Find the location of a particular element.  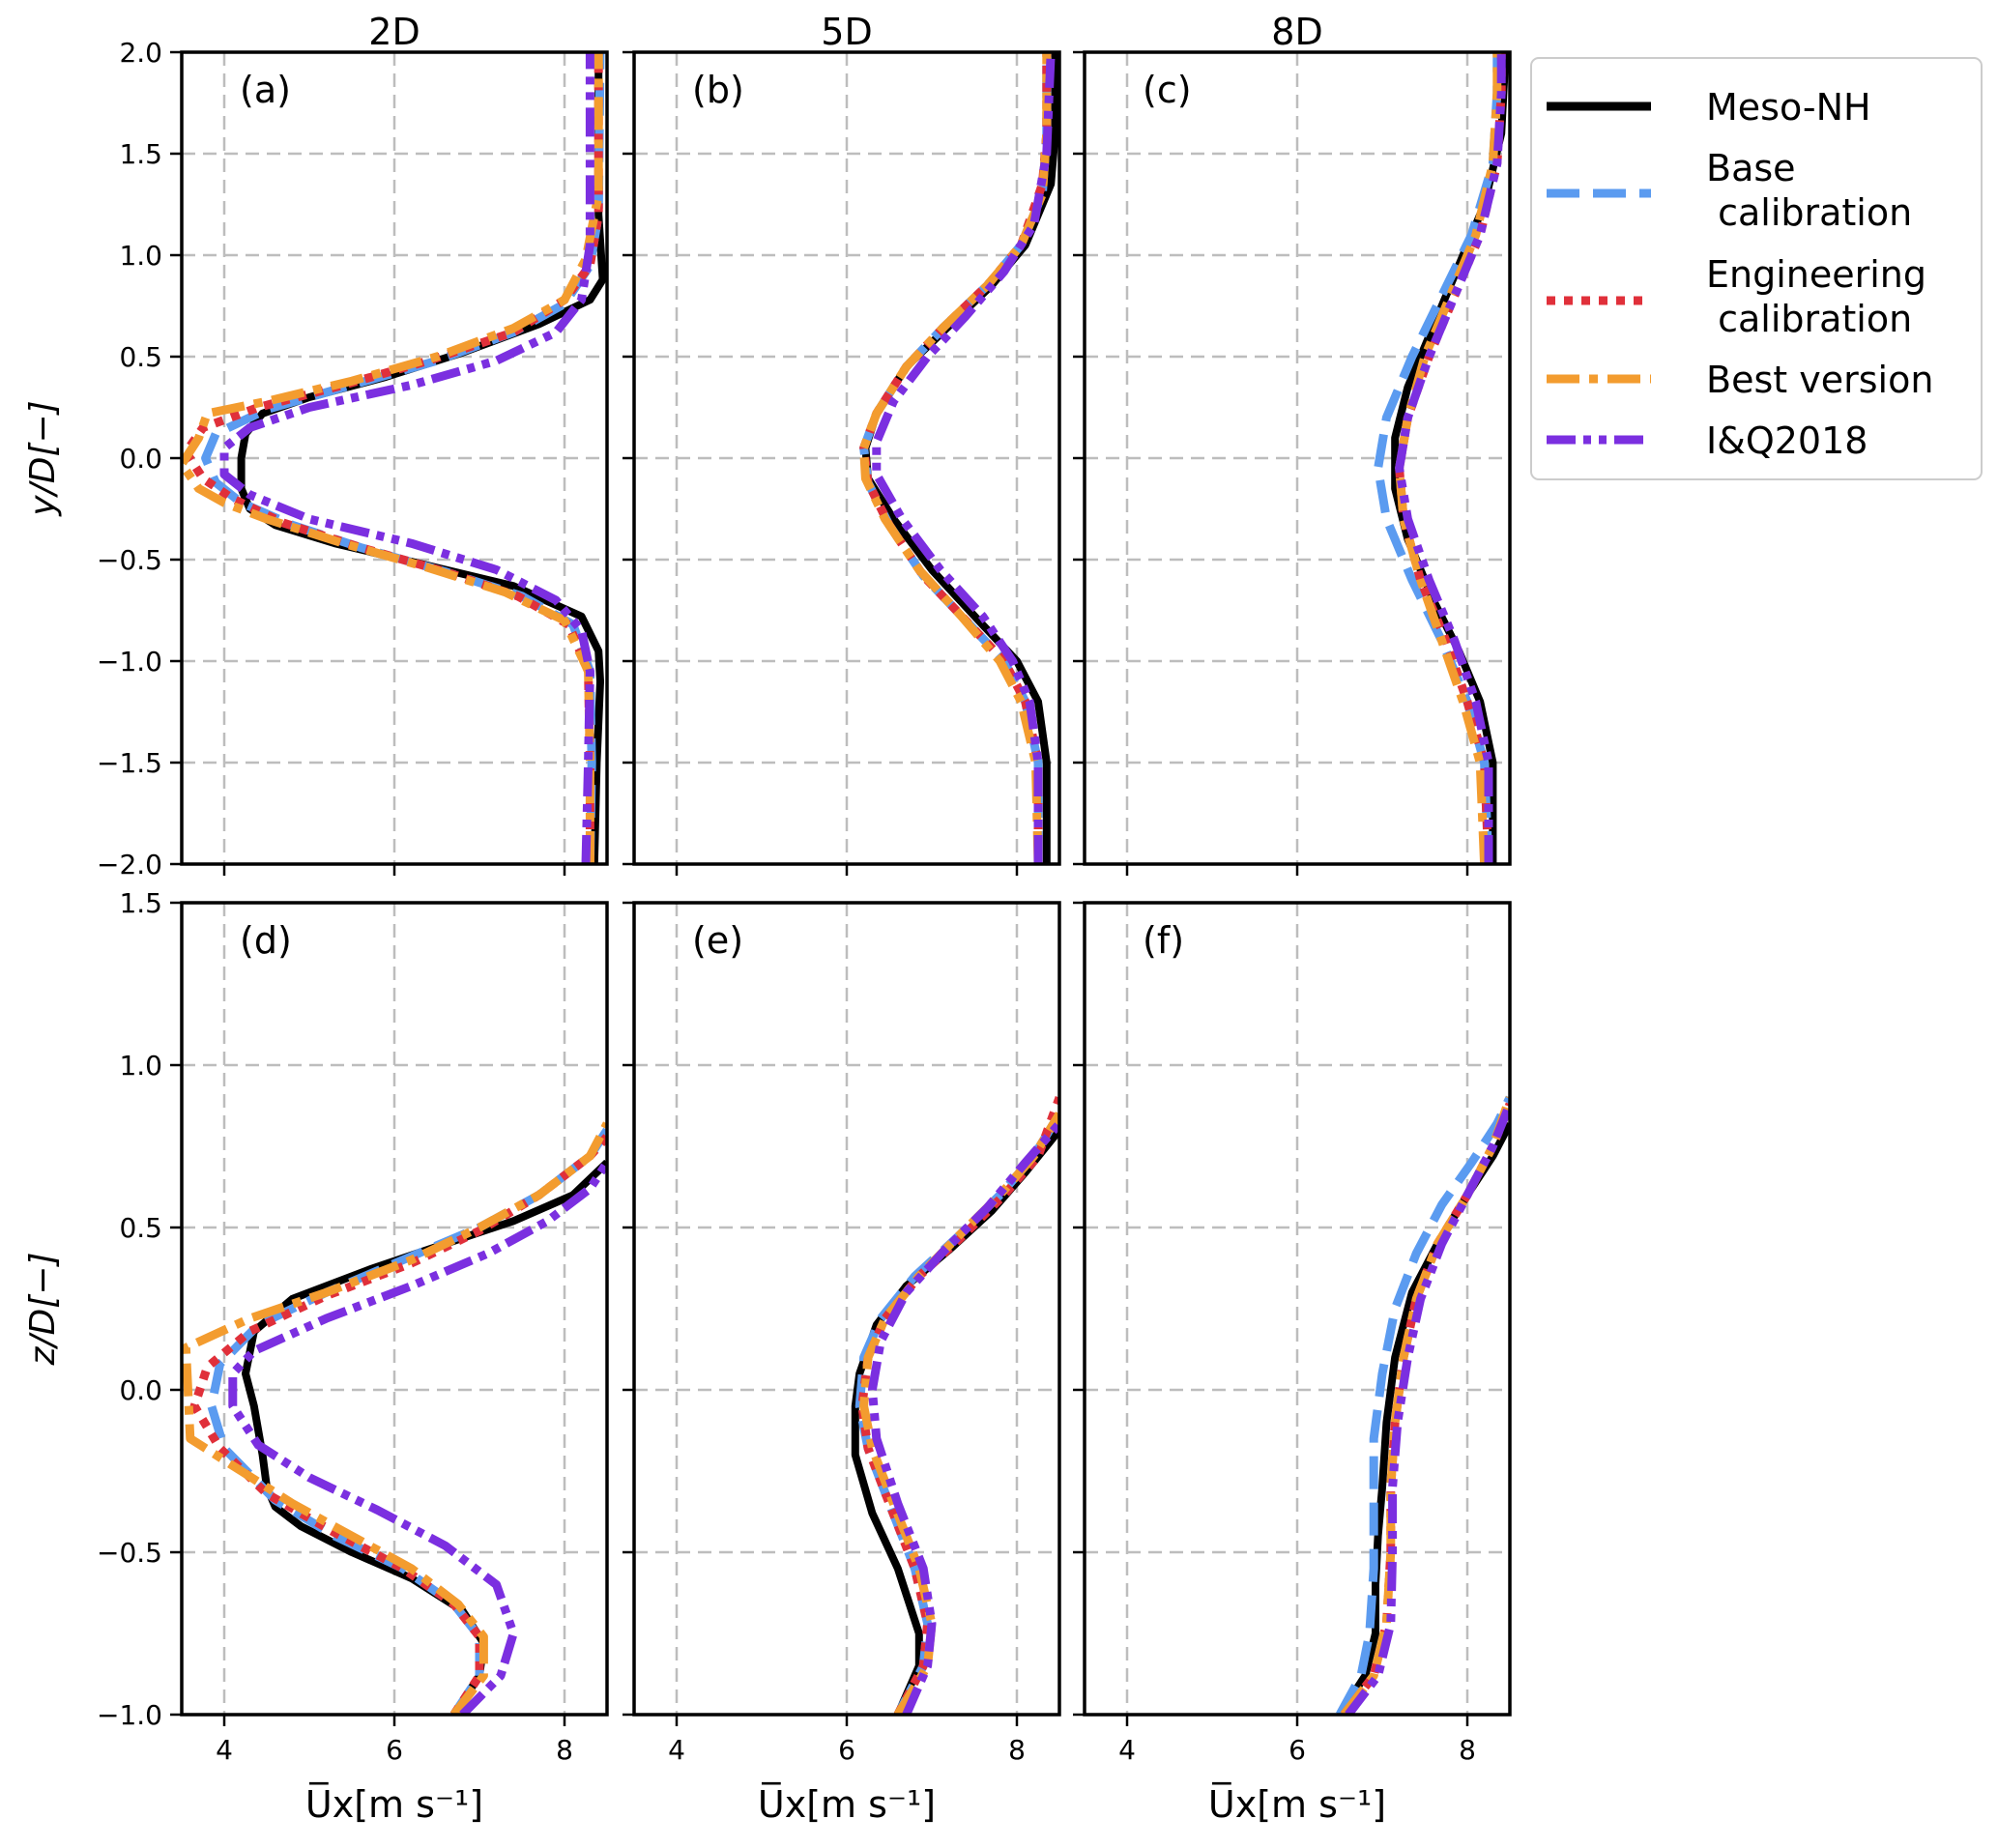

y-tick-label: −2.0 is located at coordinates (129, 865).